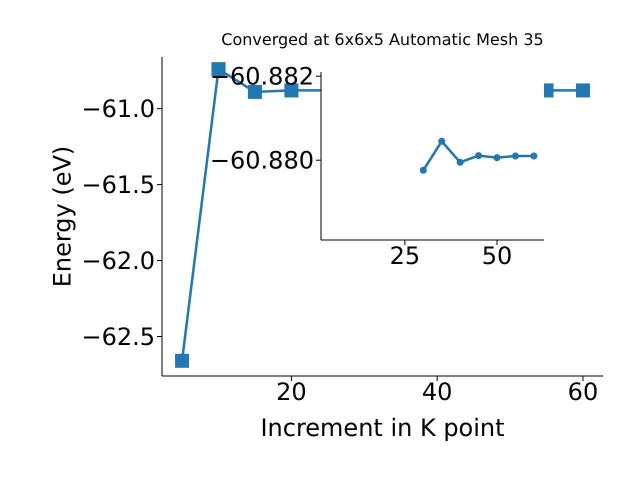  I want to click on x-tick-label: 40, so click(437, 392).